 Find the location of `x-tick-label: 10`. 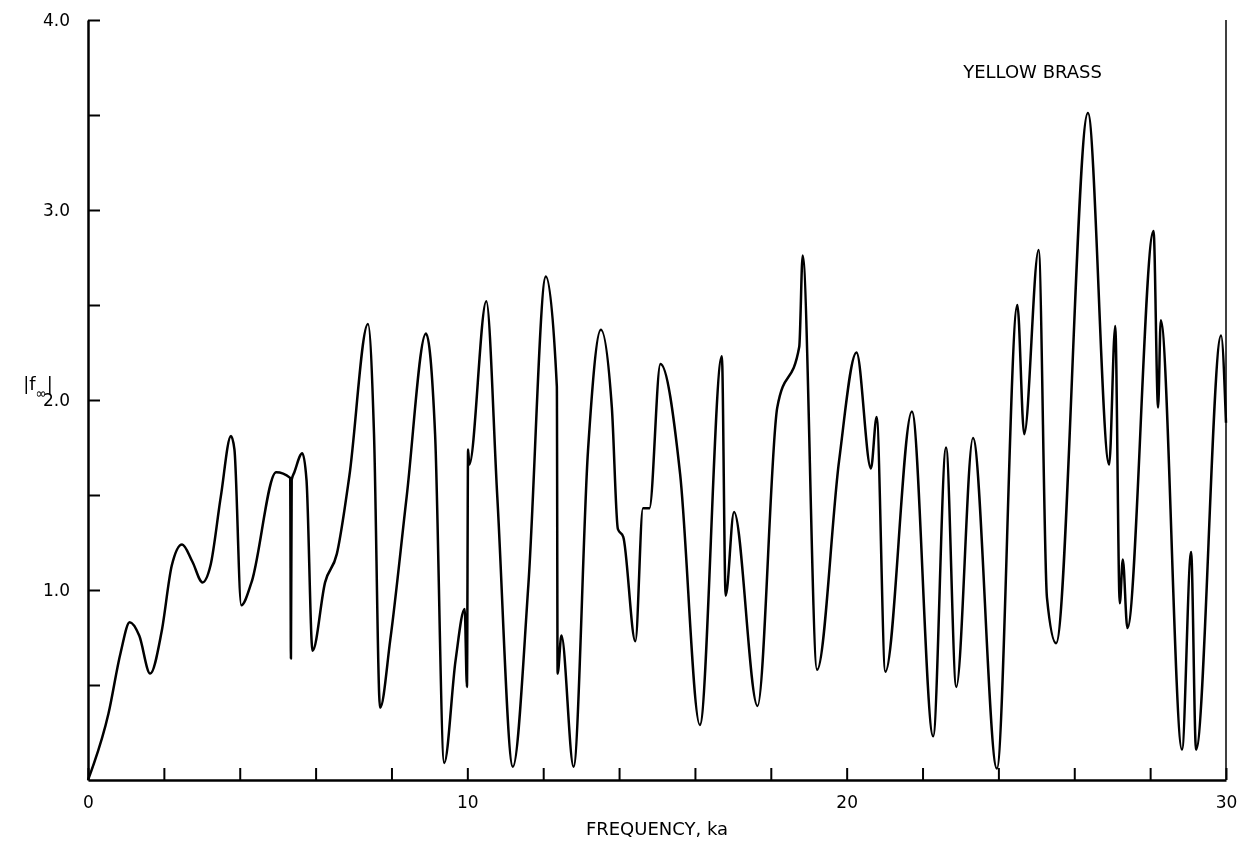

x-tick-label: 10 is located at coordinates (468, 802).